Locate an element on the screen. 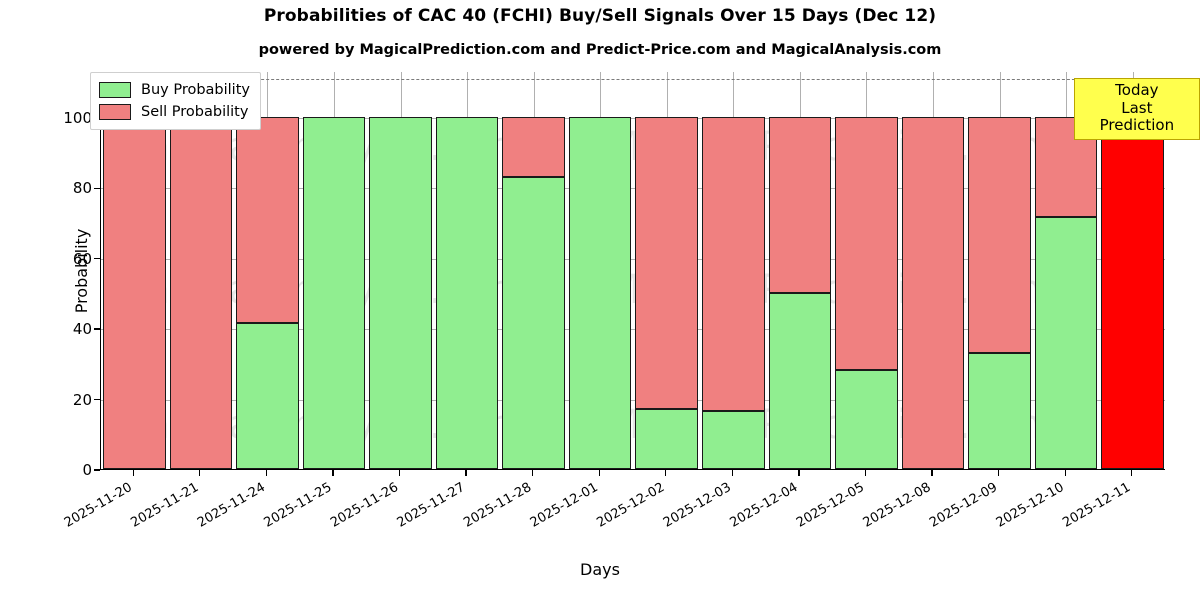 This screenshot has width=1200, height=600. x-tick-label: 2025-12-03 is located at coordinates (697, 505).